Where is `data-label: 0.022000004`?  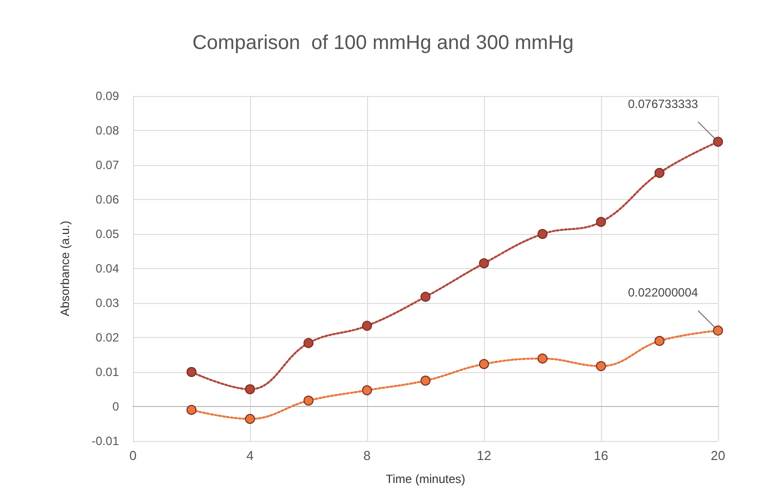 data-label: 0.022000004 is located at coordinates (663, 293).